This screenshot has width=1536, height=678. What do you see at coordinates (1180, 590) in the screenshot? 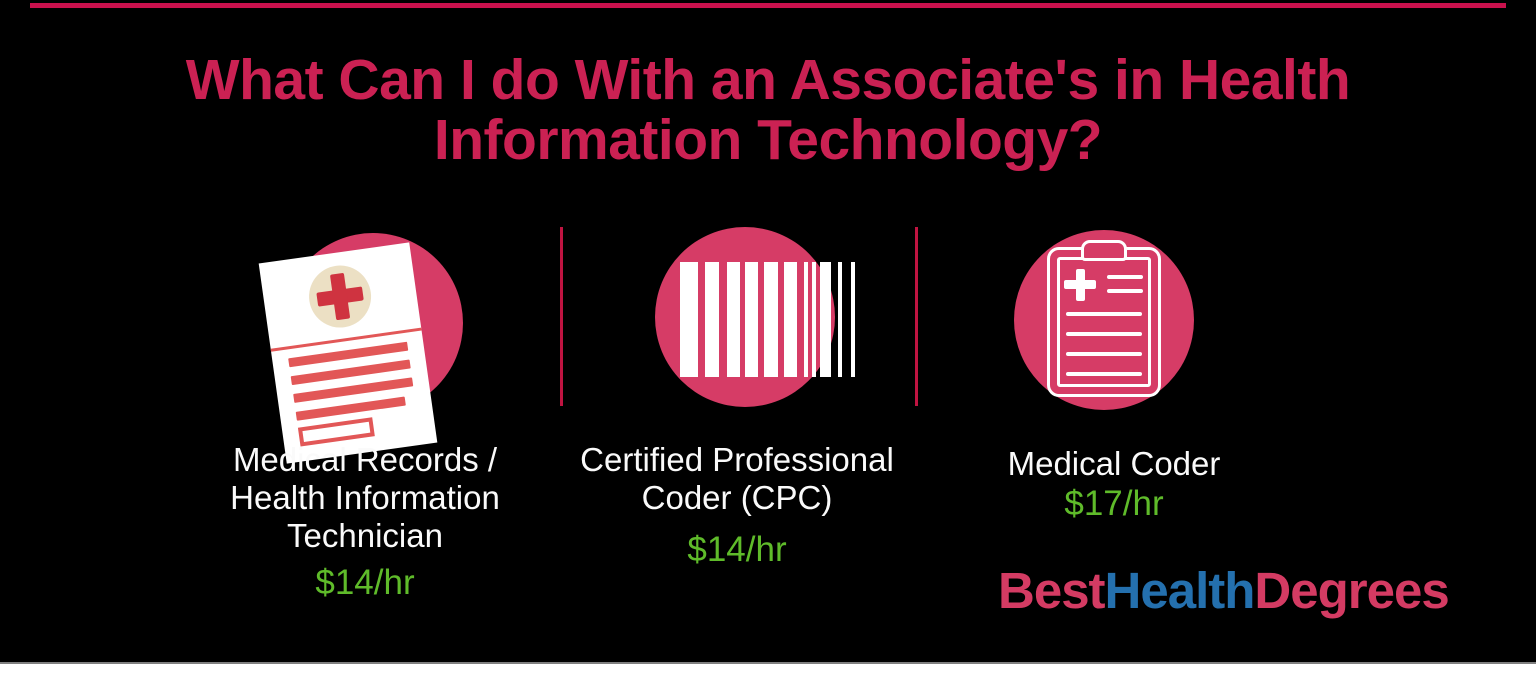
I see `logo-health: Health` at bounding box center [1180, 590].